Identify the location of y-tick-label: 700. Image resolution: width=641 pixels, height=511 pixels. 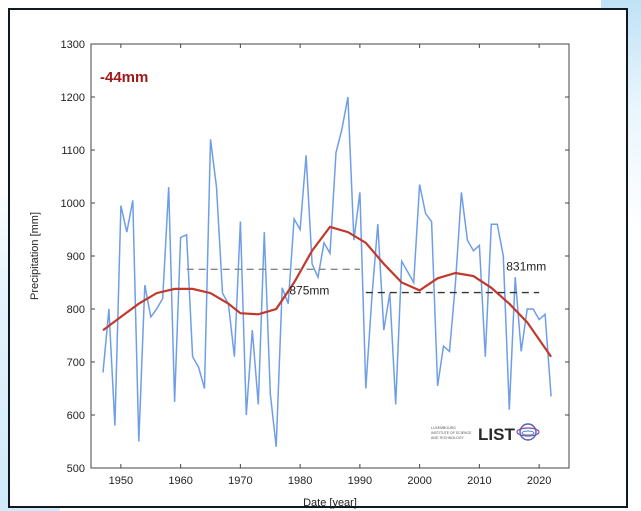
(76, 363).